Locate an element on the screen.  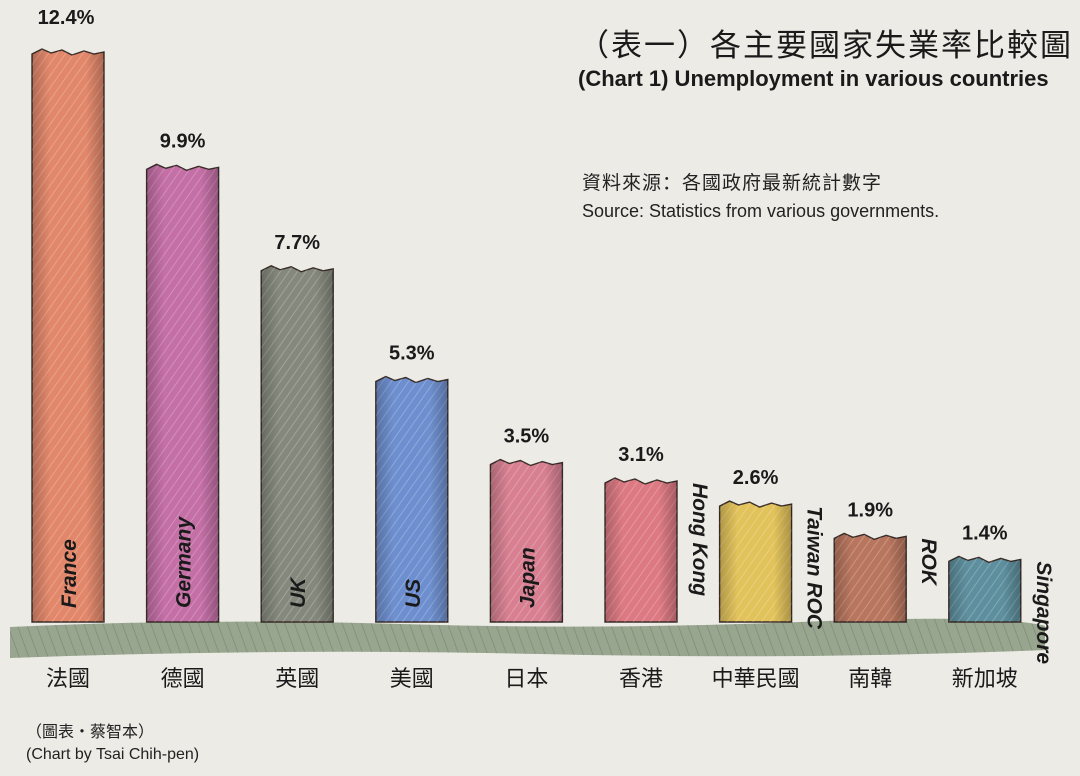
value-label: 7.7% is located at coordinates (297, 243).